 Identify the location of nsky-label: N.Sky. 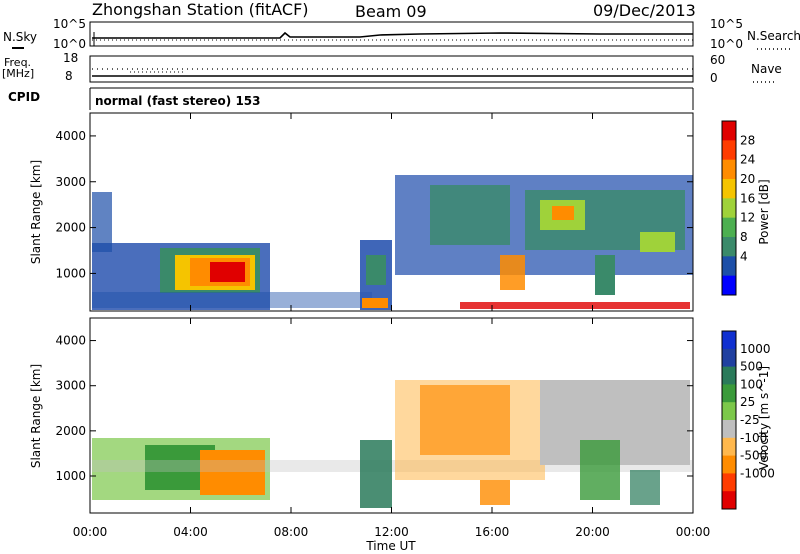
(20, 37).